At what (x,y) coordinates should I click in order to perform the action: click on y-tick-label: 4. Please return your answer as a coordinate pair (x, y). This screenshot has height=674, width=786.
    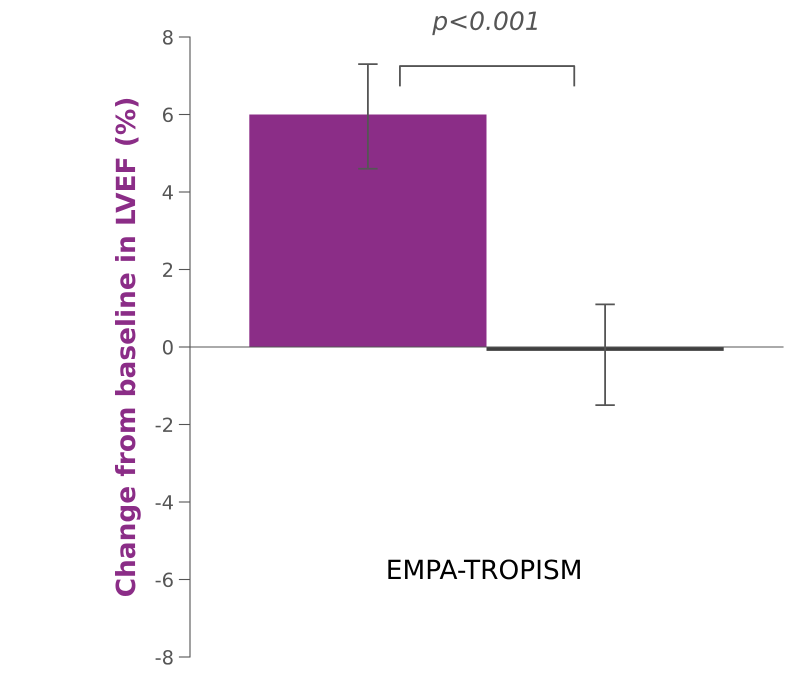
    Looking at the image, I should click on (167, 192).